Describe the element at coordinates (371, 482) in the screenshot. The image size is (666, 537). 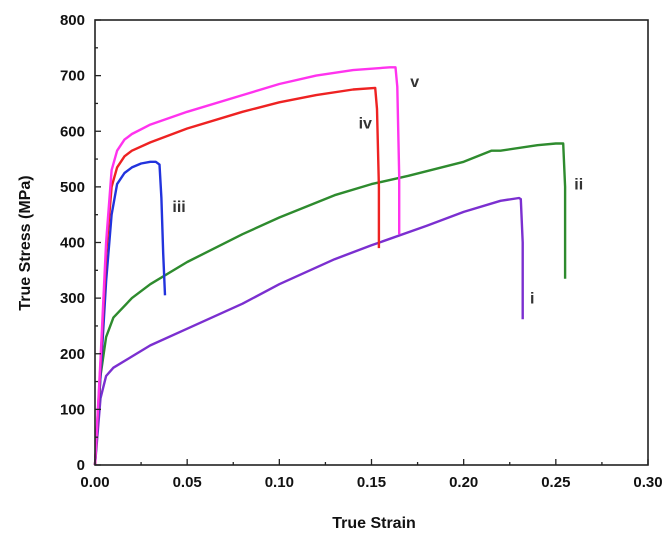
I see `x-tick-label: 0.15` at that location.